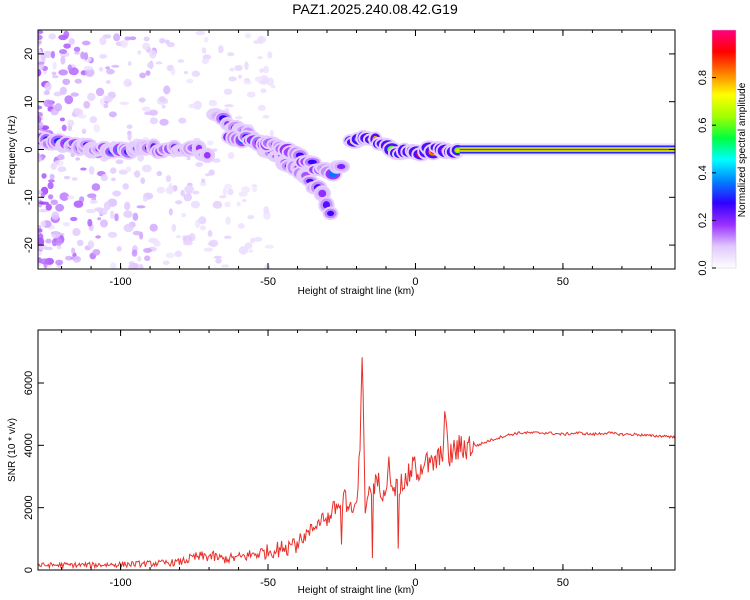 This screenshot has height=600, width=750. I want to click on colorbar-tick-label: 0.4, so click(703, 172).